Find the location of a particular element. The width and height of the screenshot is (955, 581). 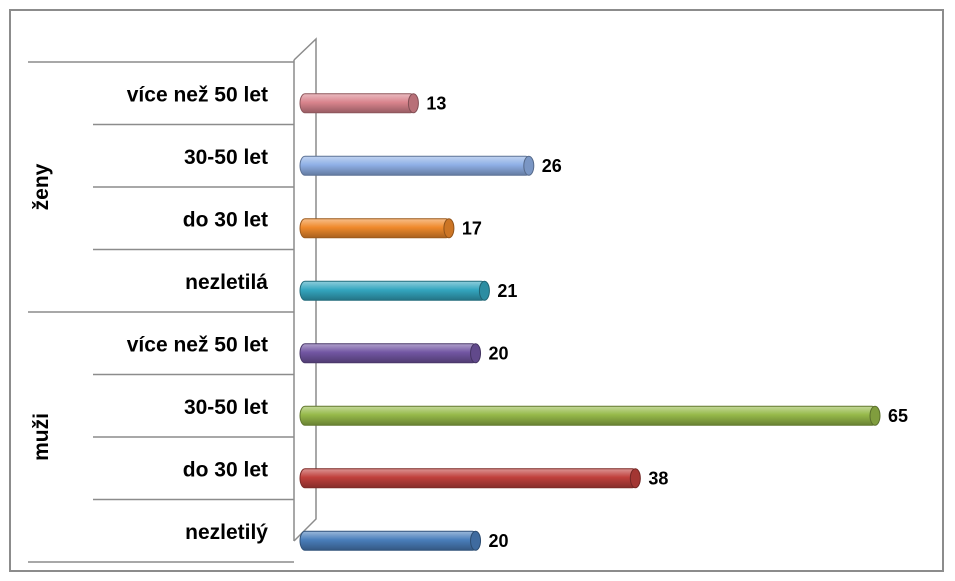

axis-wall is located at coordinates (305, 289).